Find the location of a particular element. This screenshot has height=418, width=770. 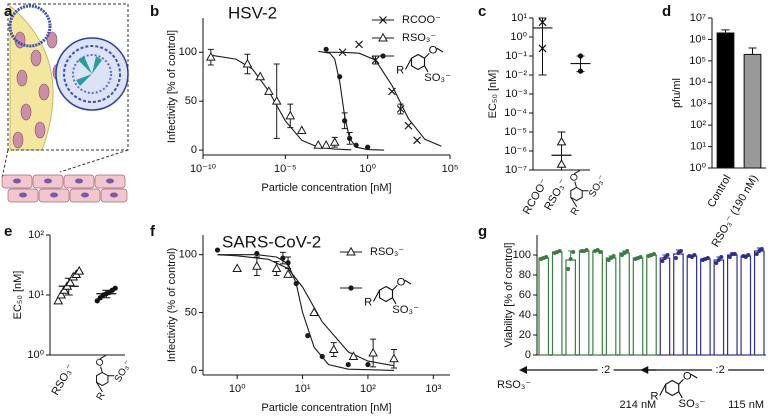

zoom-line is located at coordinates (94, 161).